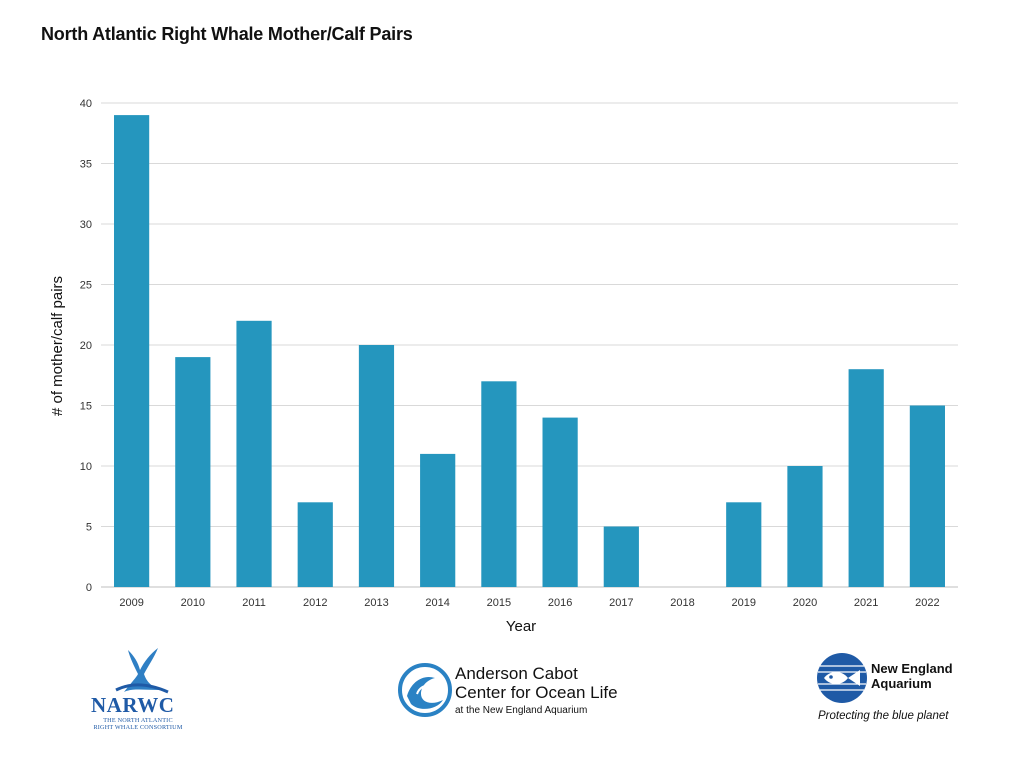 Image resolution: width=1024 pixels, height=774 pixels. I want to click on y-tick-label: 30, so click(86, 225).